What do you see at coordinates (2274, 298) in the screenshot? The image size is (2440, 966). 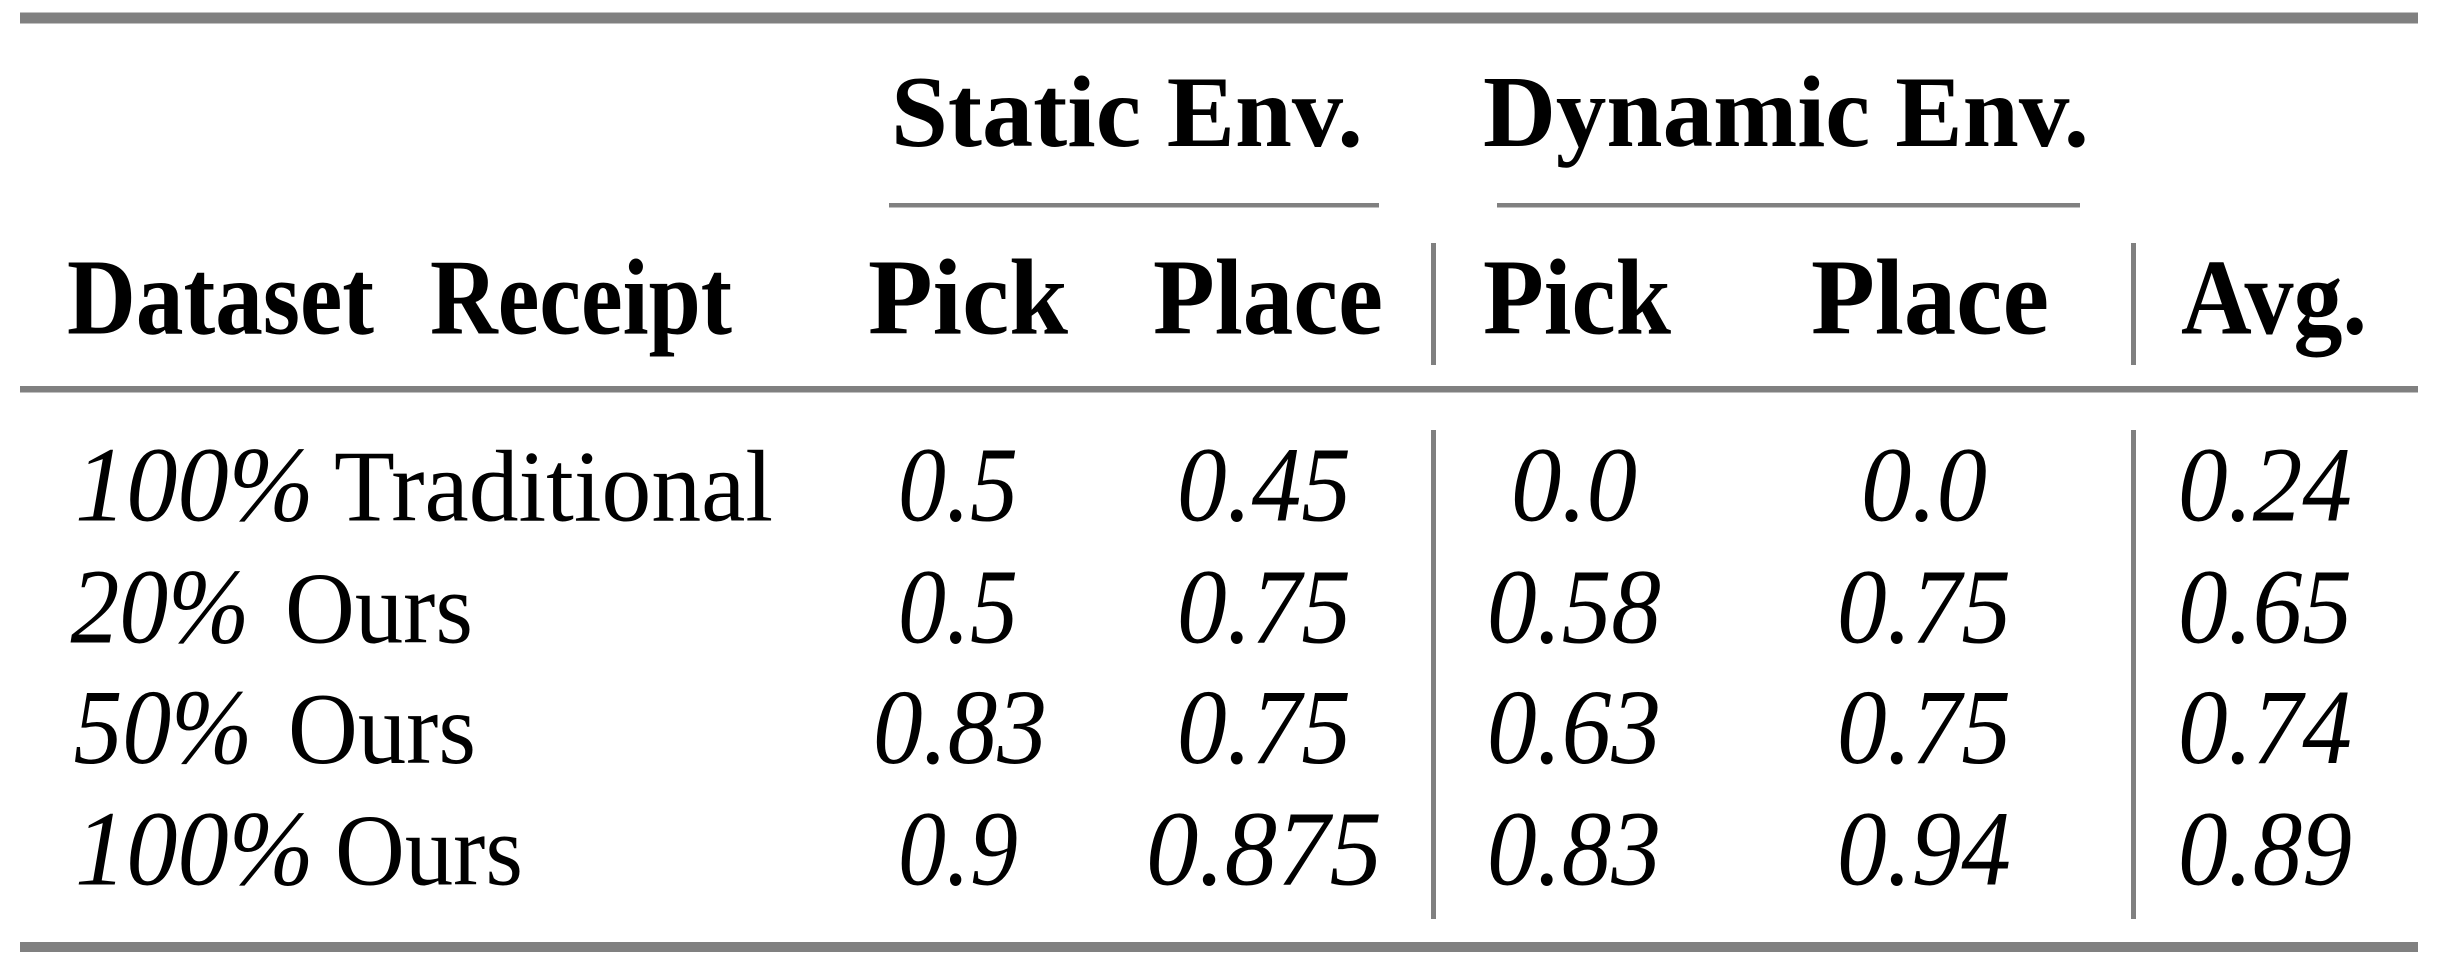 I see `svg-text: Avg.` at bounding box center [2274, 298].